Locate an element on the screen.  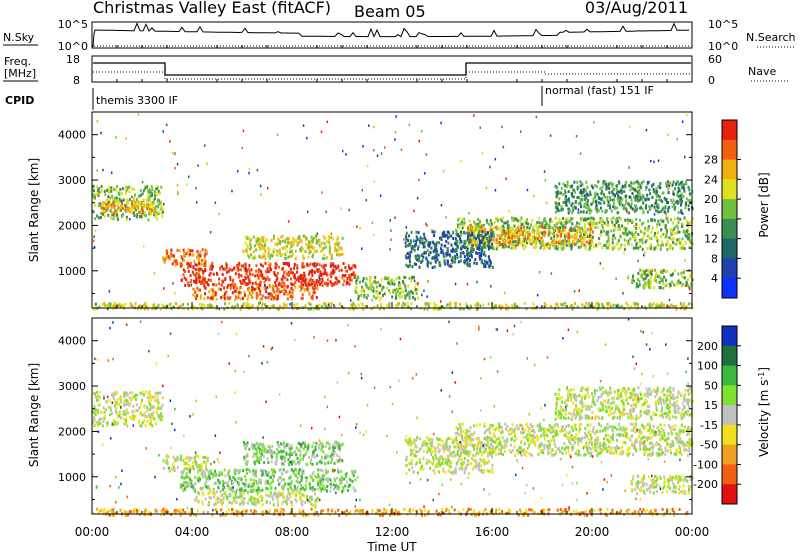
cpid-label: CPID is located at coordinates (19, 100).